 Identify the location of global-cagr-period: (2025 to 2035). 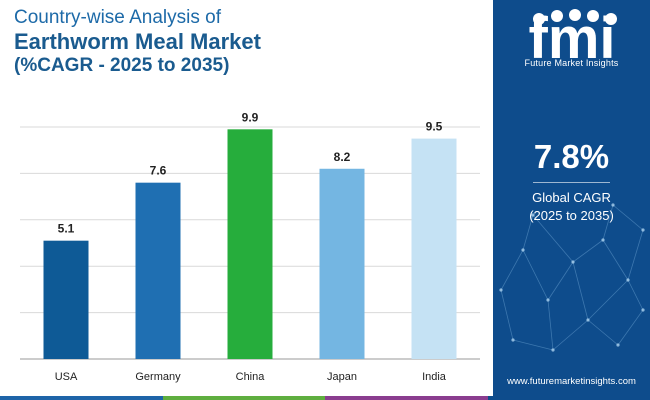
(571, 215).